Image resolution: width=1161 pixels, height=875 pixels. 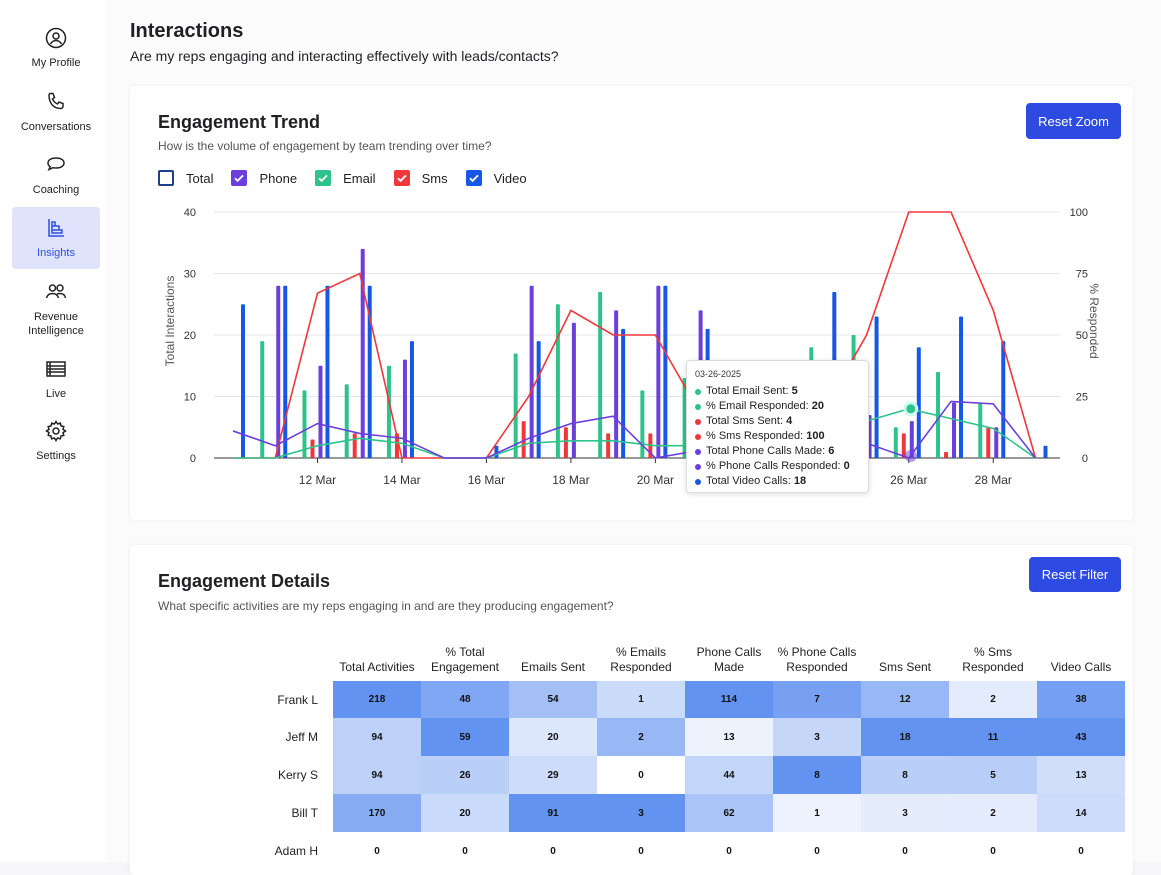 I want to click on checkbox-video, so click(x=473, y=178).